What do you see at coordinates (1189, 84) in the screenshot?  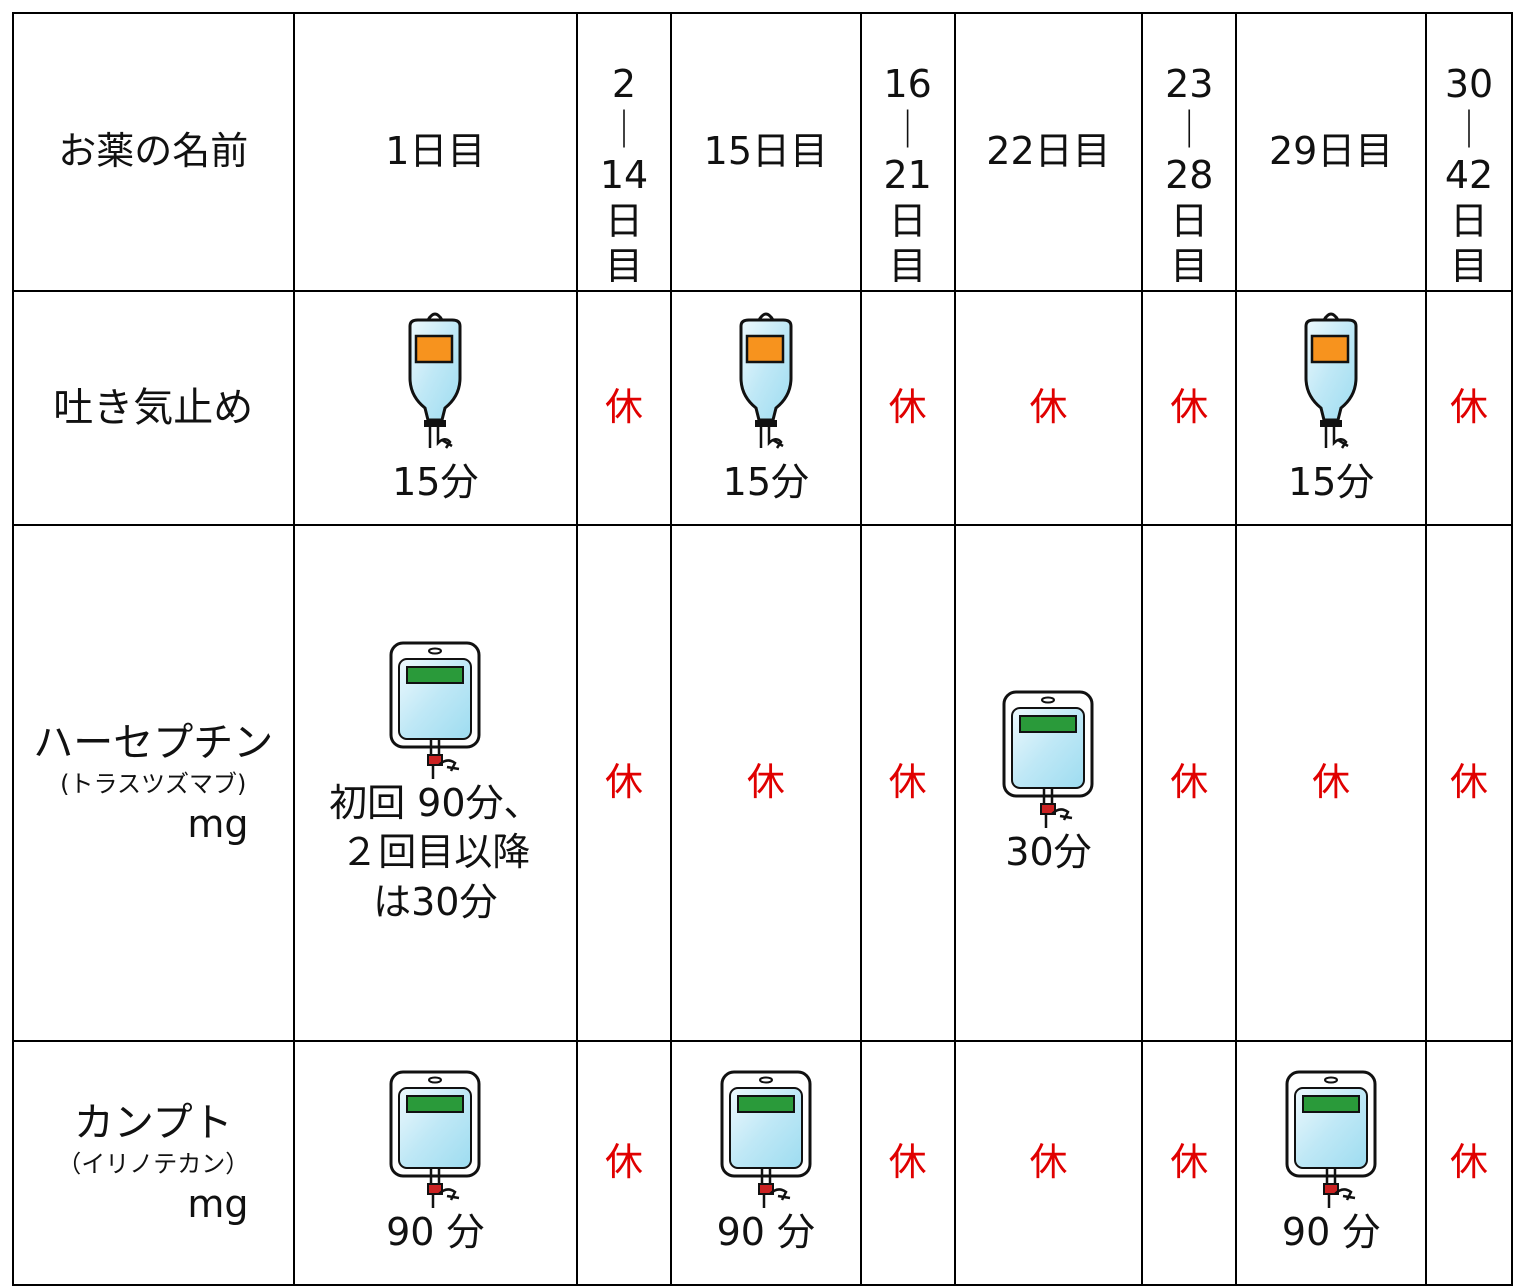 I see `header-text: 23` at bounding box center [1189, 84].